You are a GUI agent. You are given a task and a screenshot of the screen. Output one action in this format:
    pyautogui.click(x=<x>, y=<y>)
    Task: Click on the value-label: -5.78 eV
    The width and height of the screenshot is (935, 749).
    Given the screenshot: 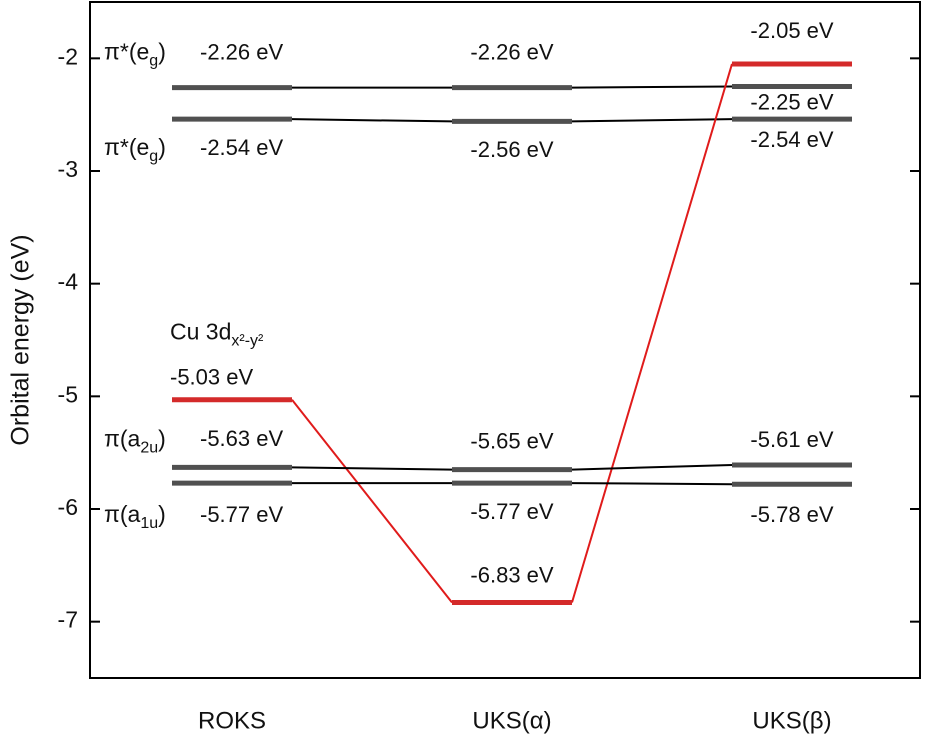 What is the action you would take?
    pyautogui.click(x=791, y=514)
    